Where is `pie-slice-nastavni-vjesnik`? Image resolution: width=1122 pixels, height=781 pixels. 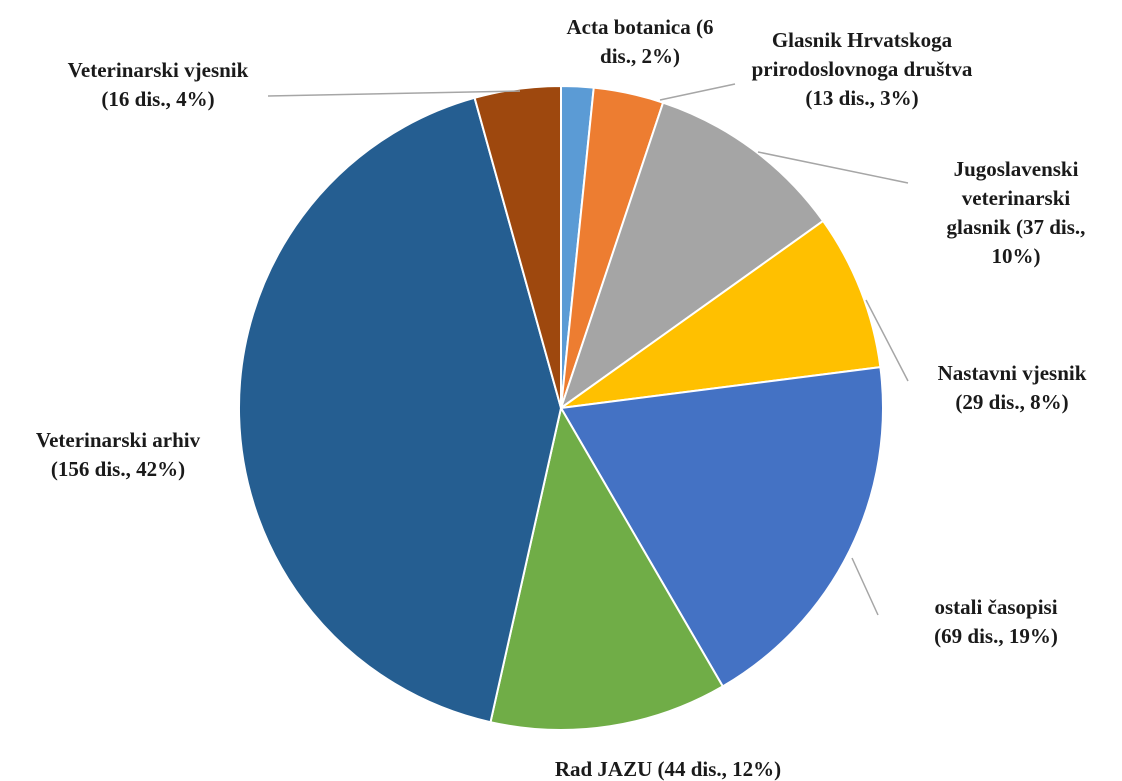 pie-slice-nastavni-vjesnik is located at coordinates (721, 314).